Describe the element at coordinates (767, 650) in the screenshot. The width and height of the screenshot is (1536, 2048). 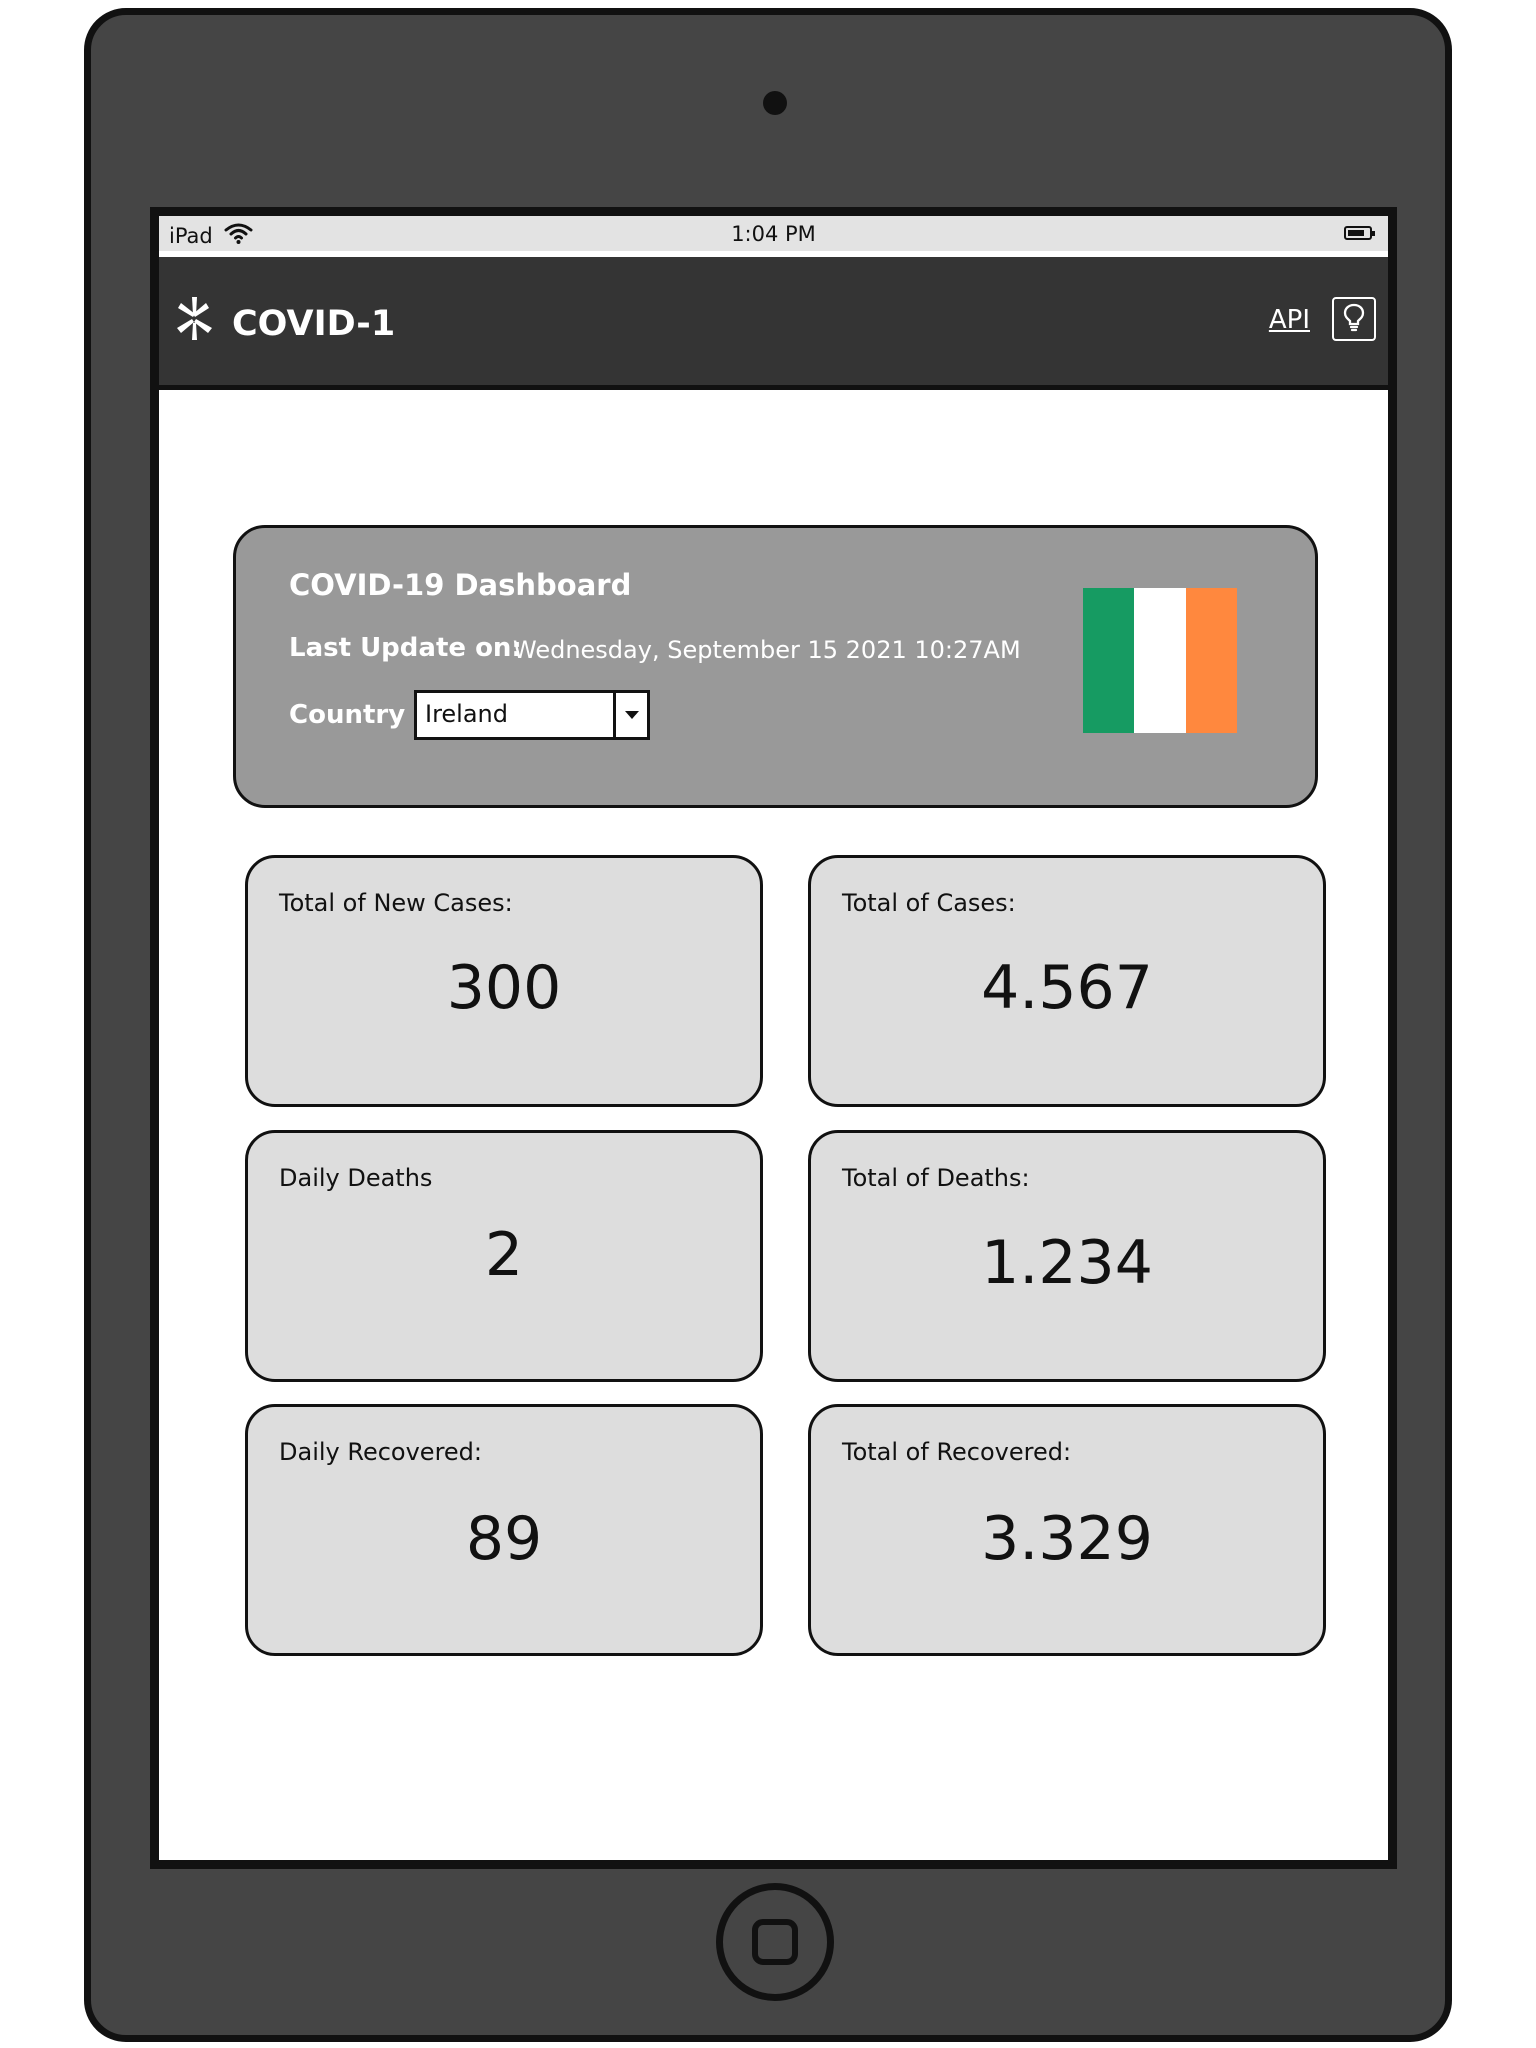
I see `last-update-value: Wednesday, September 15 2021 10:27AM` at that location.